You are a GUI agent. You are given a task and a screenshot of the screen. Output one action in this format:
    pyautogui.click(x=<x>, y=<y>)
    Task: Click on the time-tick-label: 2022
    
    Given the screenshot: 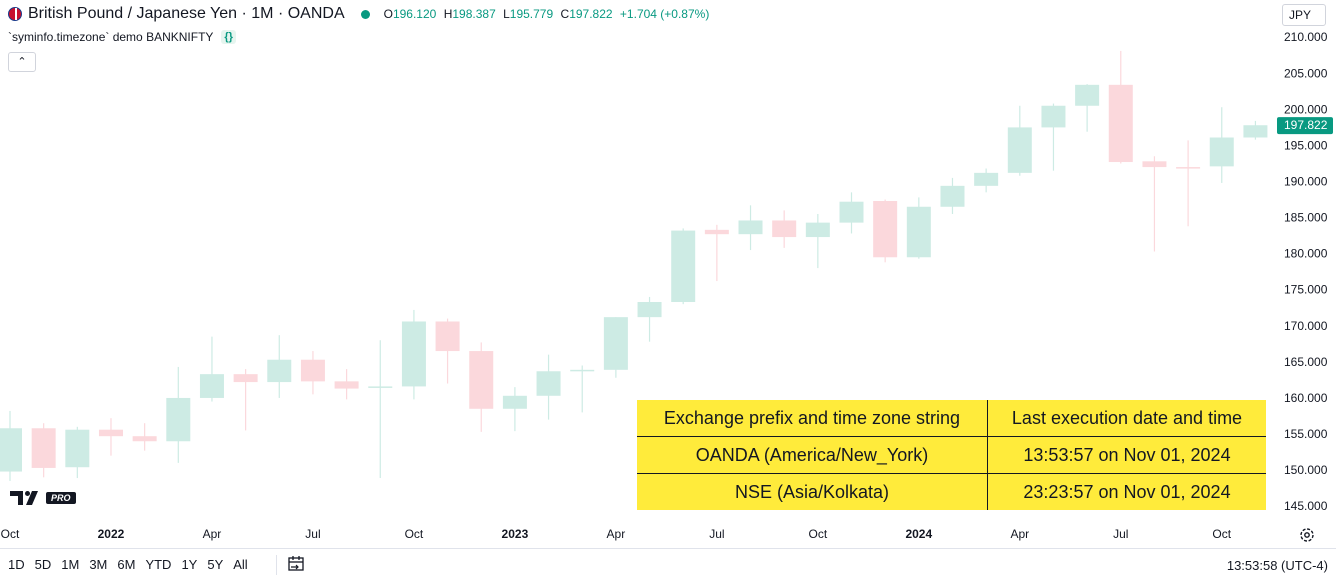 What is the action you would take?
    pyautogui.click(x=111, y=534)
    